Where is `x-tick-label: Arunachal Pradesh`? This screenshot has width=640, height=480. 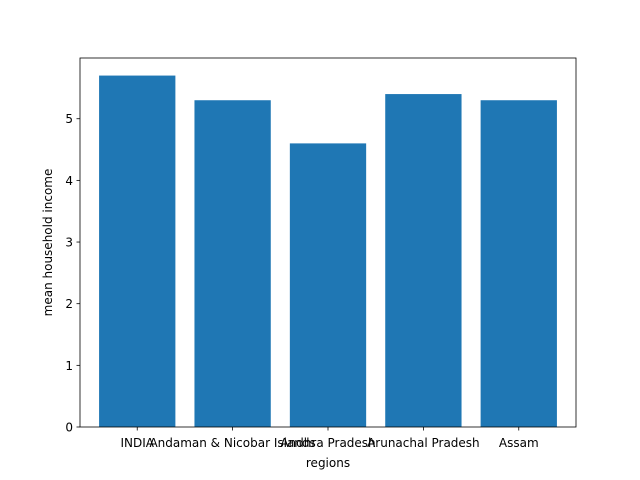 x-tick-label: Arunachal Pradesh is located at coordinates (423, 443).